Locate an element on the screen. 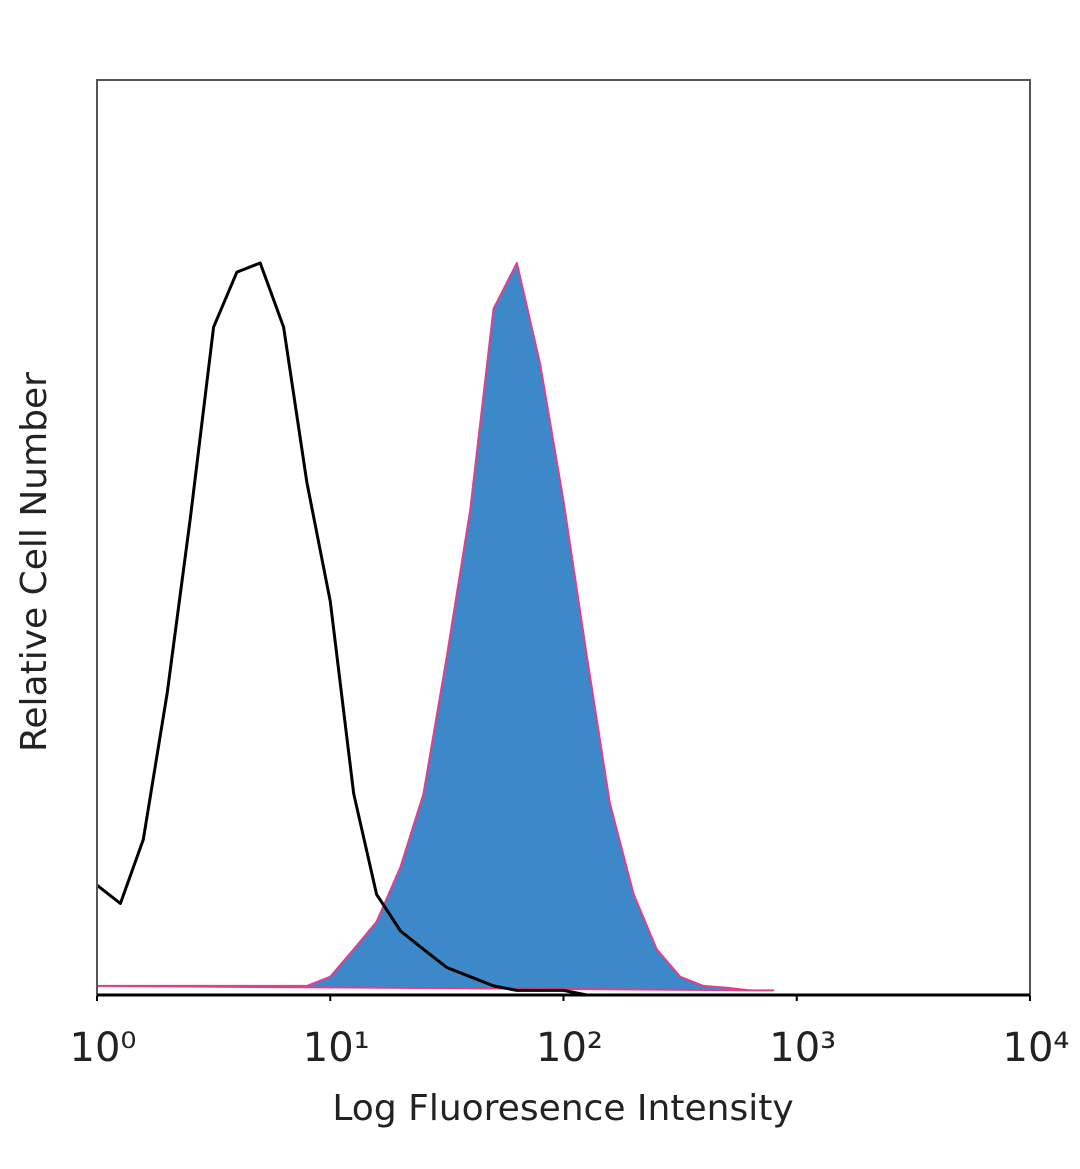 This screenshot has height=1169, width=1080. x-tick-label: 10⁴ is located at coordinates (1036, 1048).